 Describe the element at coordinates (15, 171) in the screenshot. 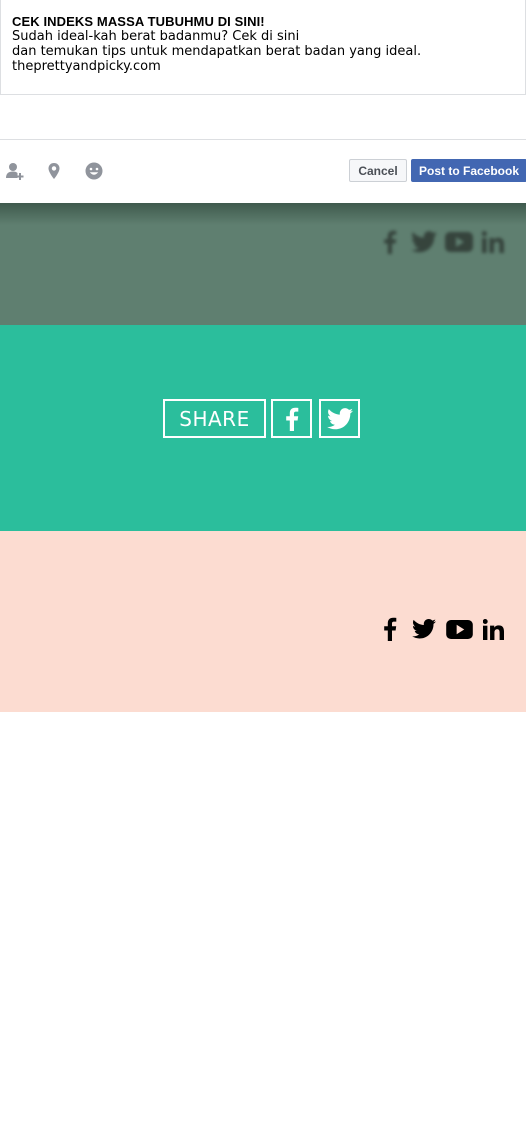

I see `tag-friends-icon` at that location.